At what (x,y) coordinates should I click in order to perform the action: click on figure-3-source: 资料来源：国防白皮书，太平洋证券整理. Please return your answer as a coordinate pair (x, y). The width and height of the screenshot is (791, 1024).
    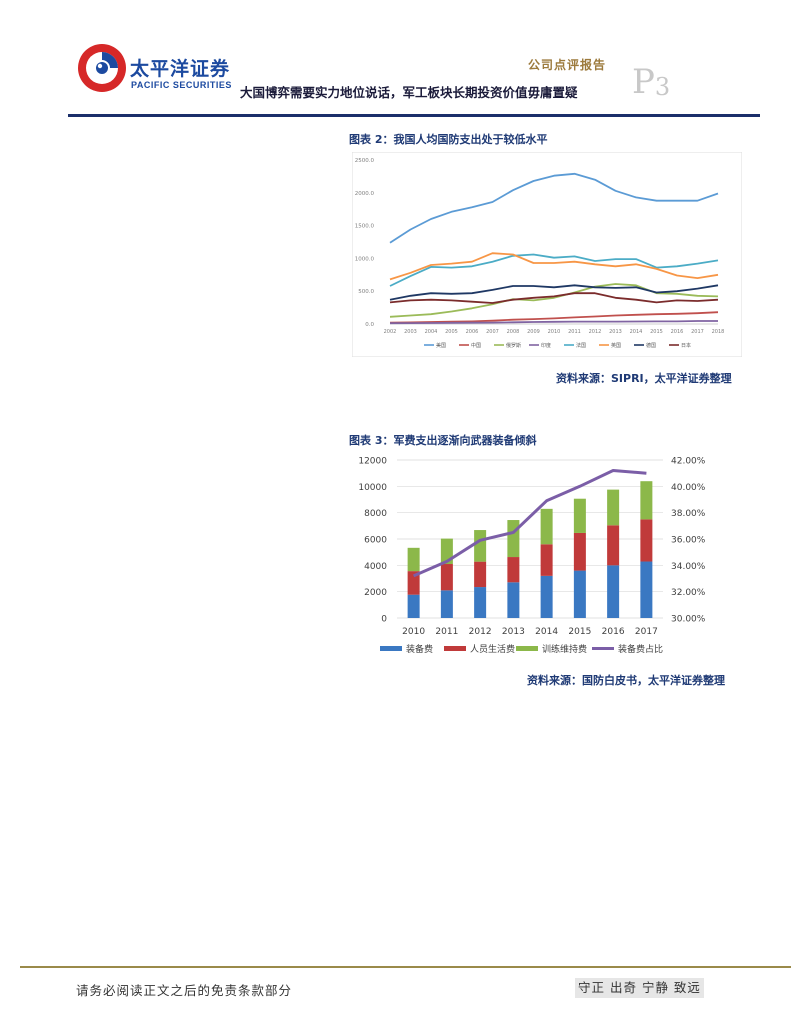
    Looking at the image, I should click on (626, 680).